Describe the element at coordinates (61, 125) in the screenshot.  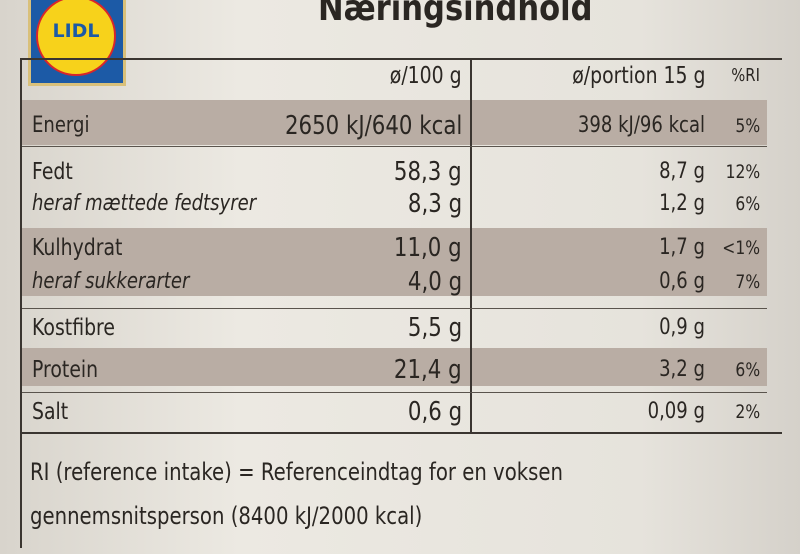
I see `nutrient-name: Energi` at that location.